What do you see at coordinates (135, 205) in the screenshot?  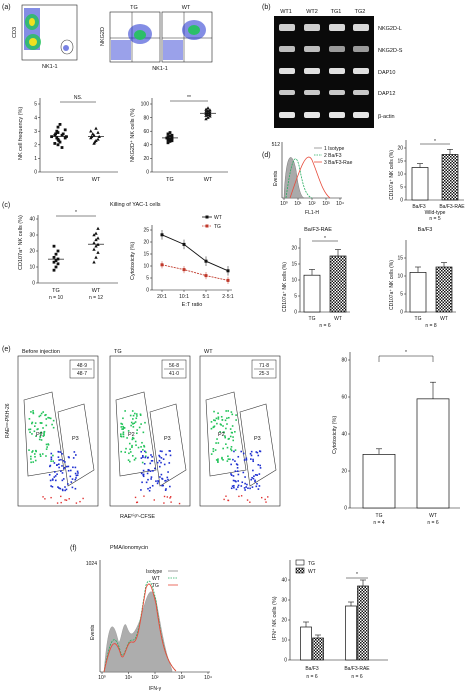 I see `panel-c-title: Killing of YAC-1 cells` at bounding box center [135, 205].